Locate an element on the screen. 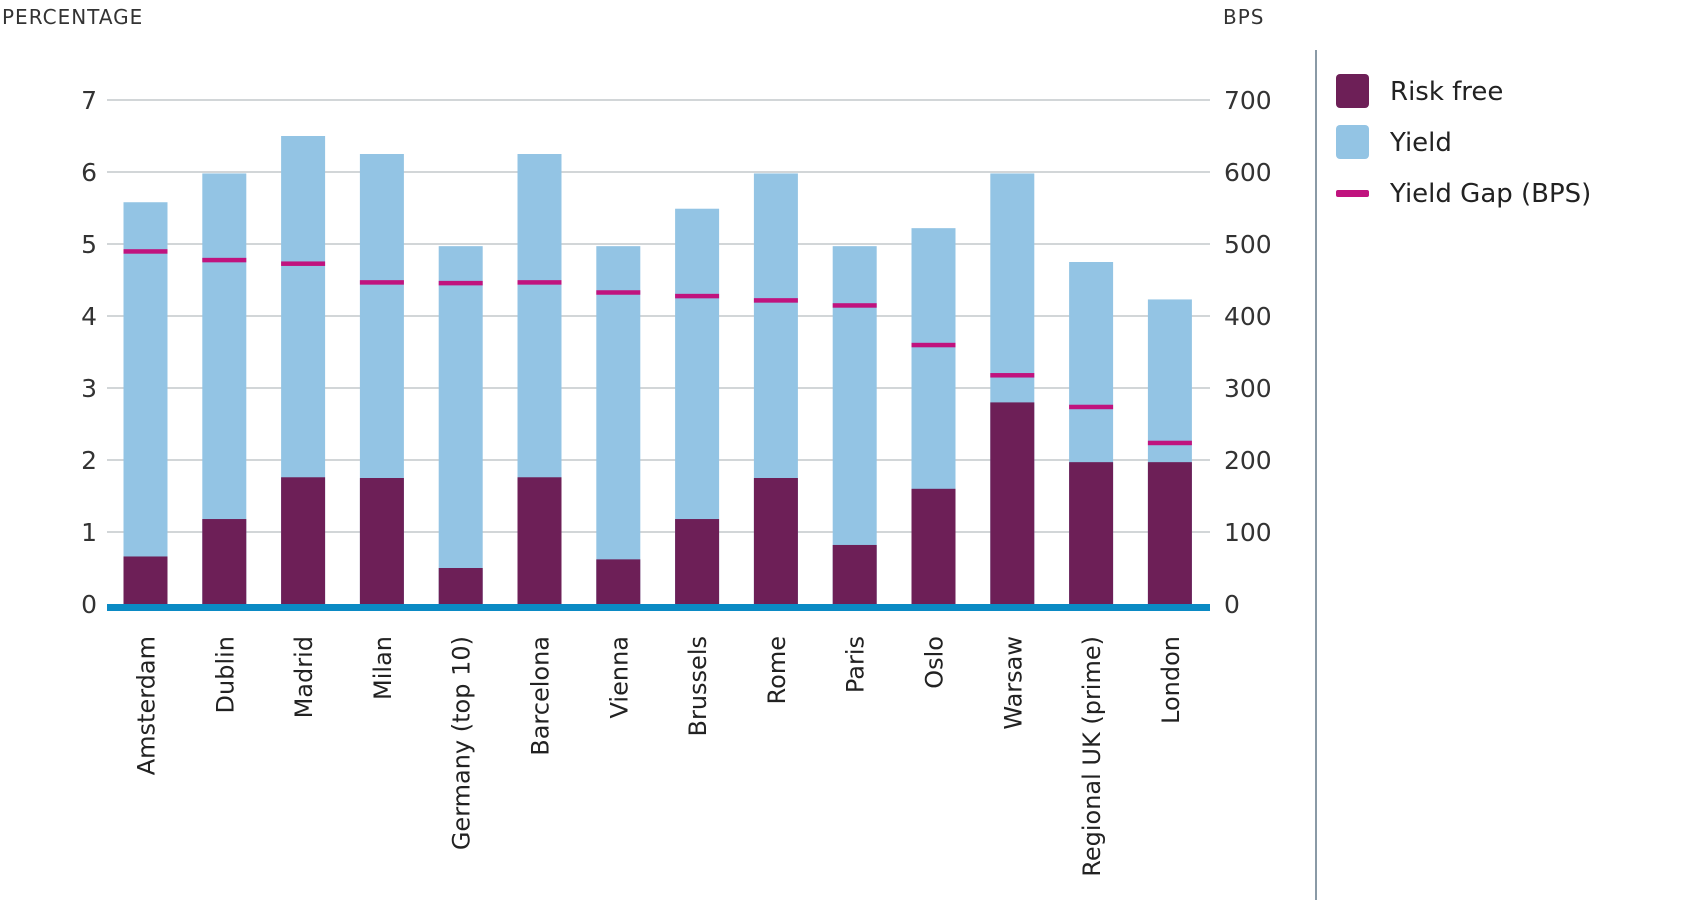 The width and height of the screenshot is (1701, 900). right-tick-label: 100 is located at coordinates (1248, 532).